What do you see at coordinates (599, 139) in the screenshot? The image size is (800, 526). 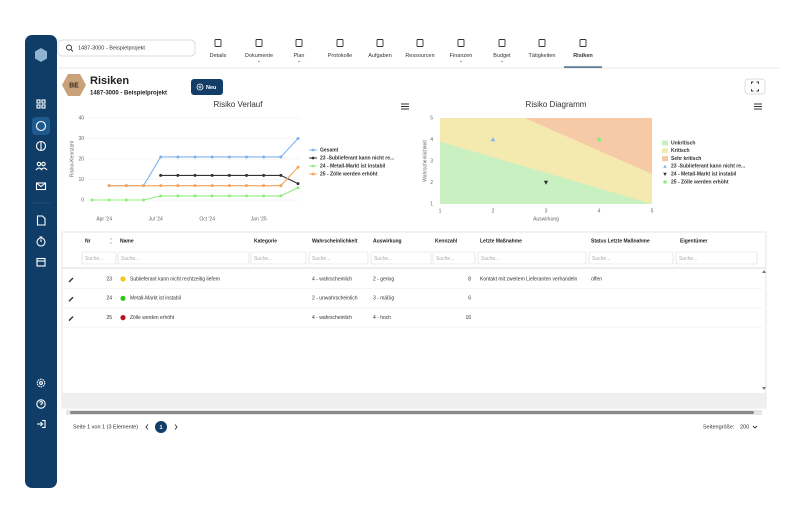 I see `risk-point` at bounding box center [599, 139].